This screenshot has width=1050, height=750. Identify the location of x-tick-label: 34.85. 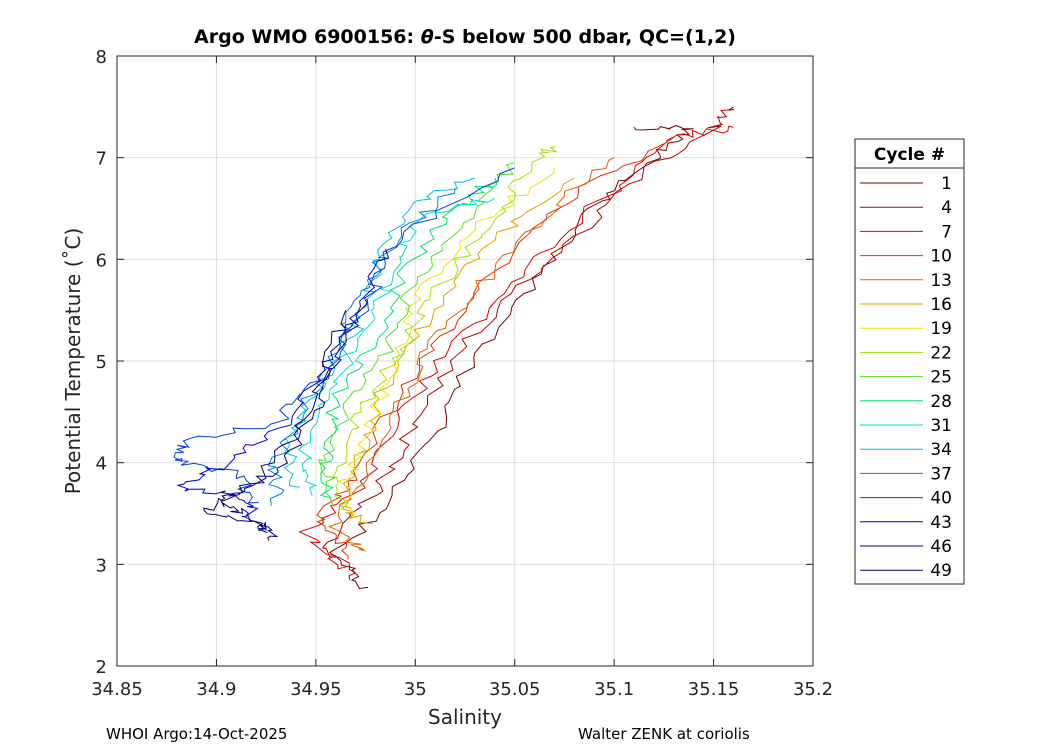
(117, 689).